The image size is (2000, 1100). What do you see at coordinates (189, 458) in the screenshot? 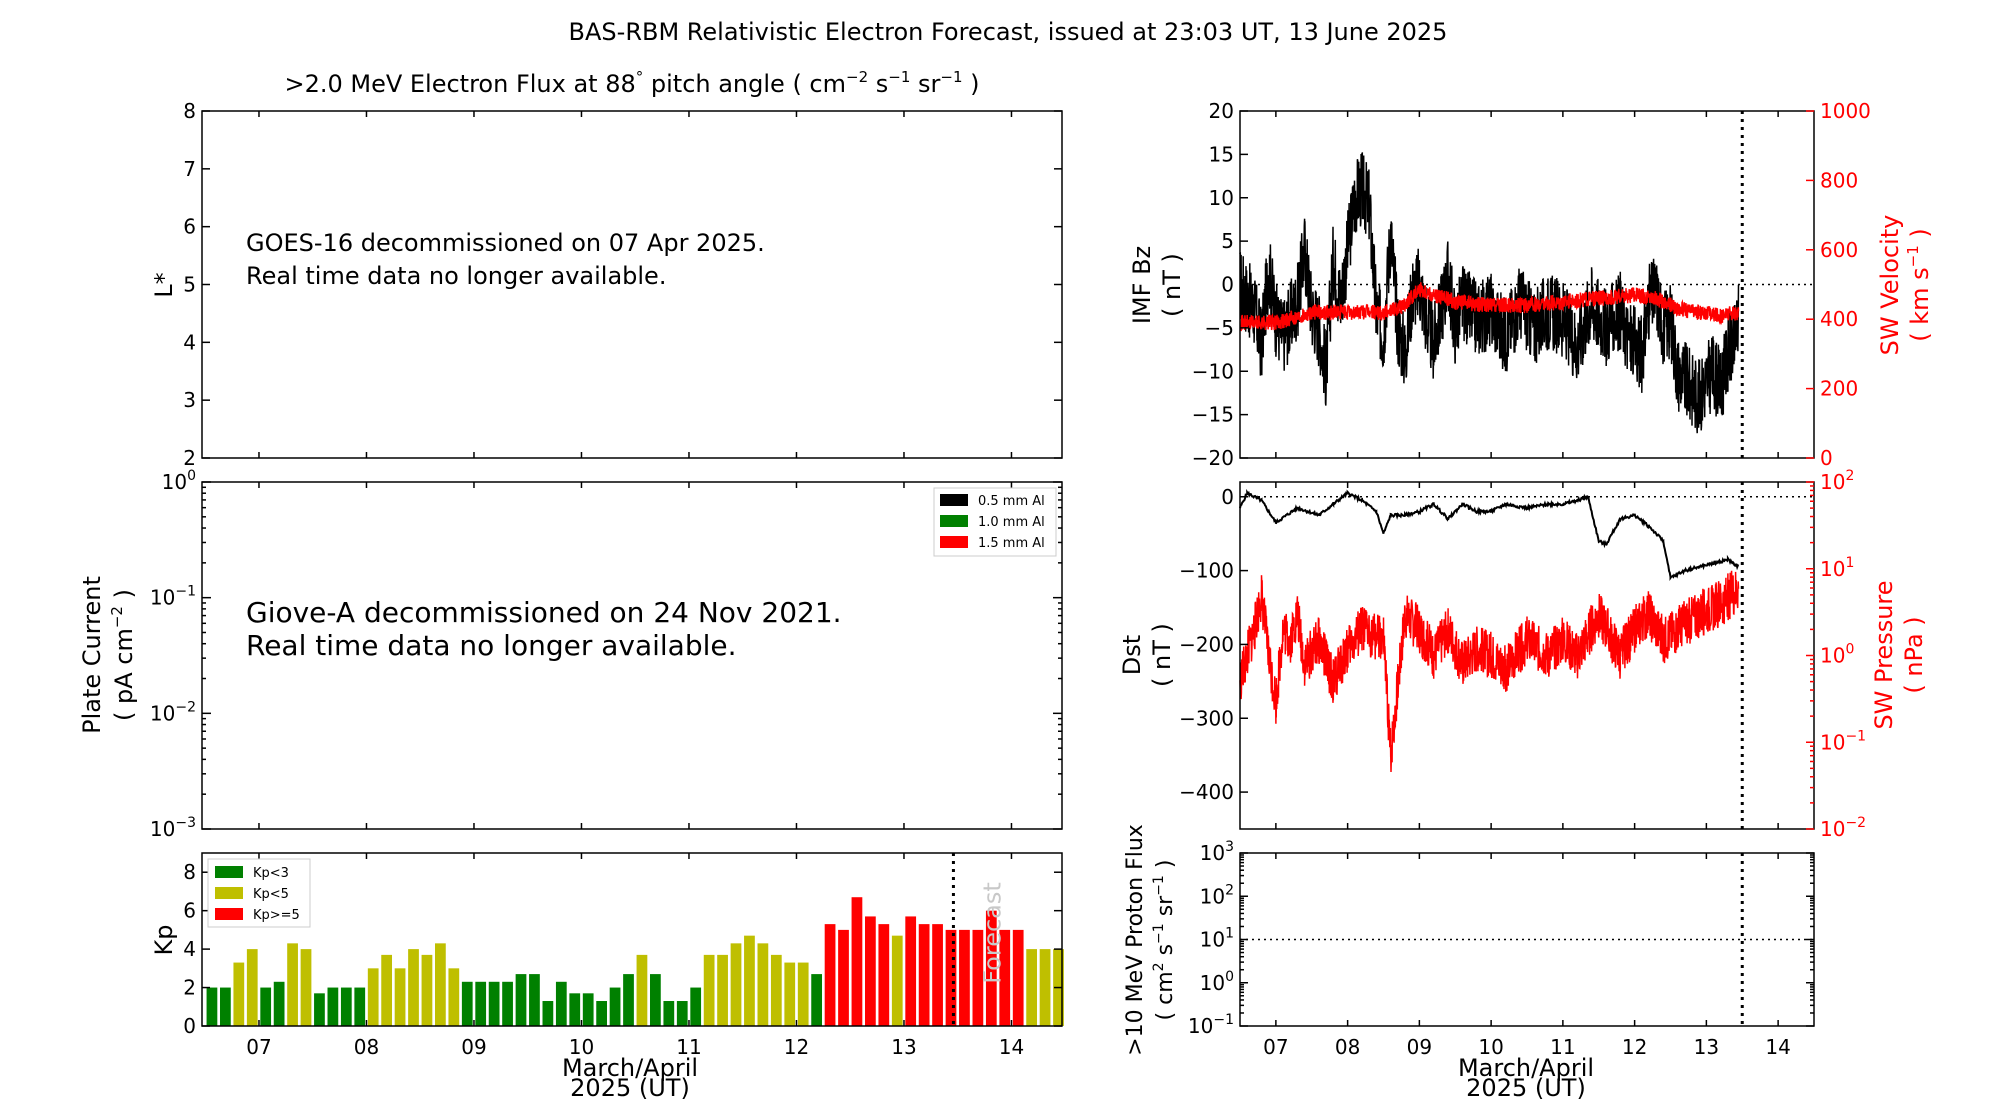
I see `electron-flux-ytick-label: 2` at bounding box center [189, 458].